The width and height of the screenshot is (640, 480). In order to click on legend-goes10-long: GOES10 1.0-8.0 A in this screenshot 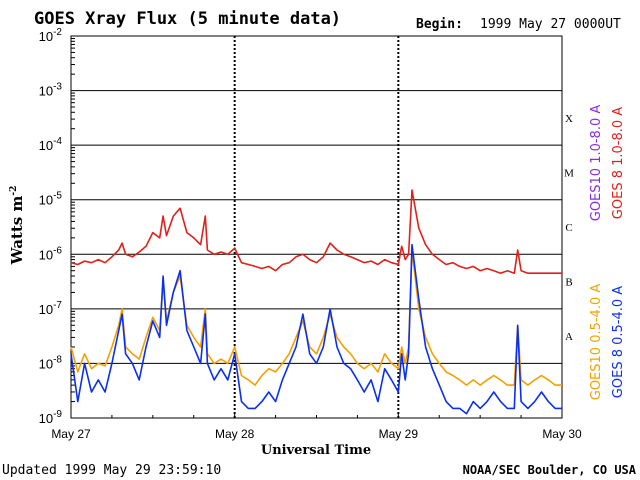, I will do `click(596, 163)`.